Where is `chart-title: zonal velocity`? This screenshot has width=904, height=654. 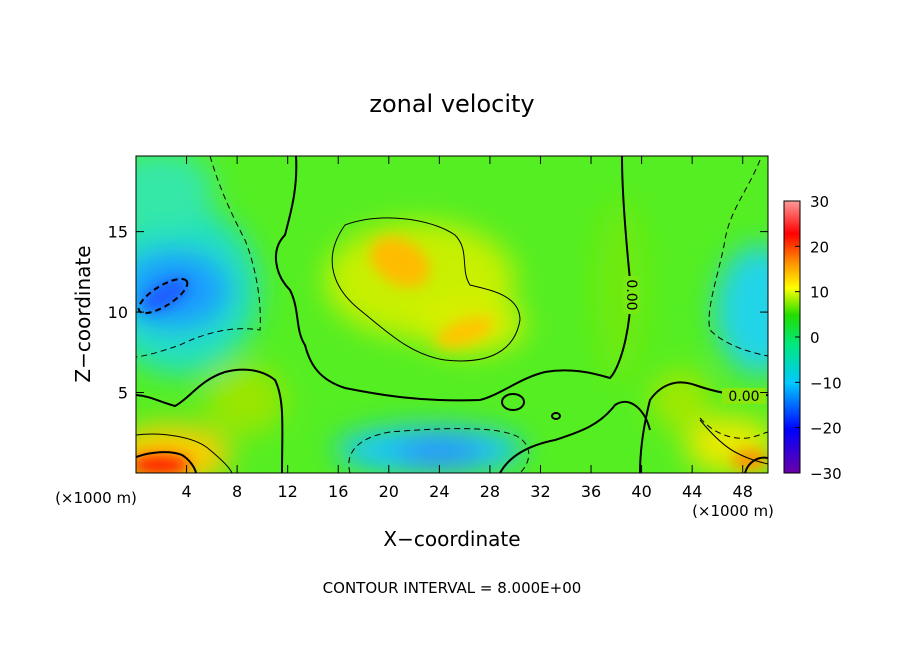
chart-title: zonal velocity is located at coordinates (451, 104).